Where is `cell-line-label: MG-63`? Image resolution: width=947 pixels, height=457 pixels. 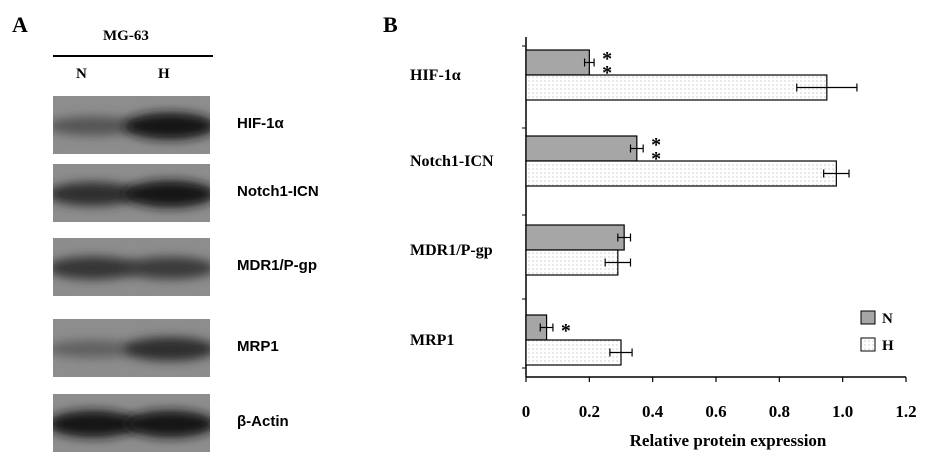
cell-line-label: MG-63 is located at coordinates (126, 36).